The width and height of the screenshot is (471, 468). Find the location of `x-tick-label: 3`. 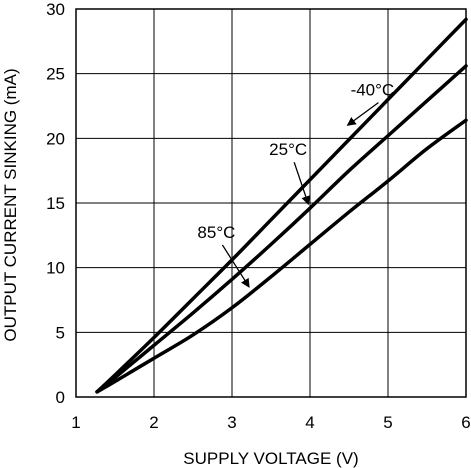

x-tick-label: 3 is located at coordinates (231, 422).